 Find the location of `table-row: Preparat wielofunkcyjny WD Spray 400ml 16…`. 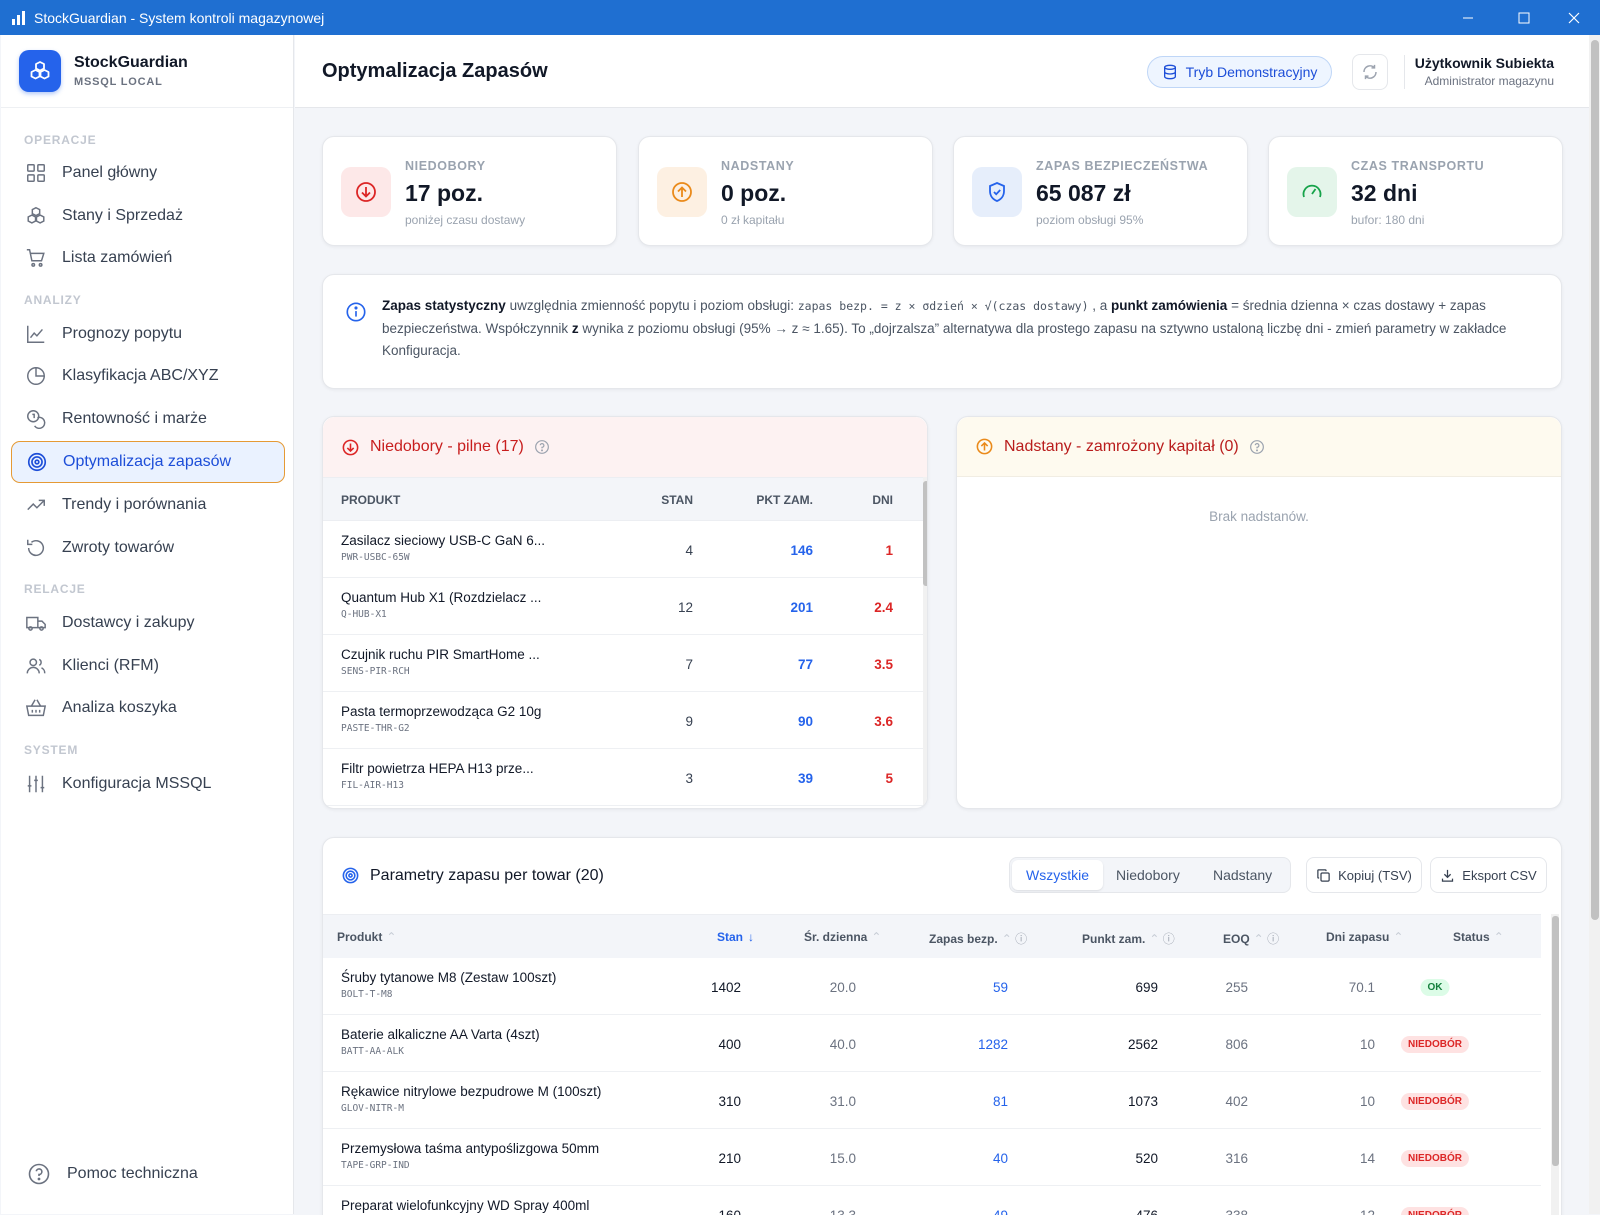

table-row: Preparat wielofunkcyjny WD Spray 400ml 16… is located at coordinates (932, 1200).